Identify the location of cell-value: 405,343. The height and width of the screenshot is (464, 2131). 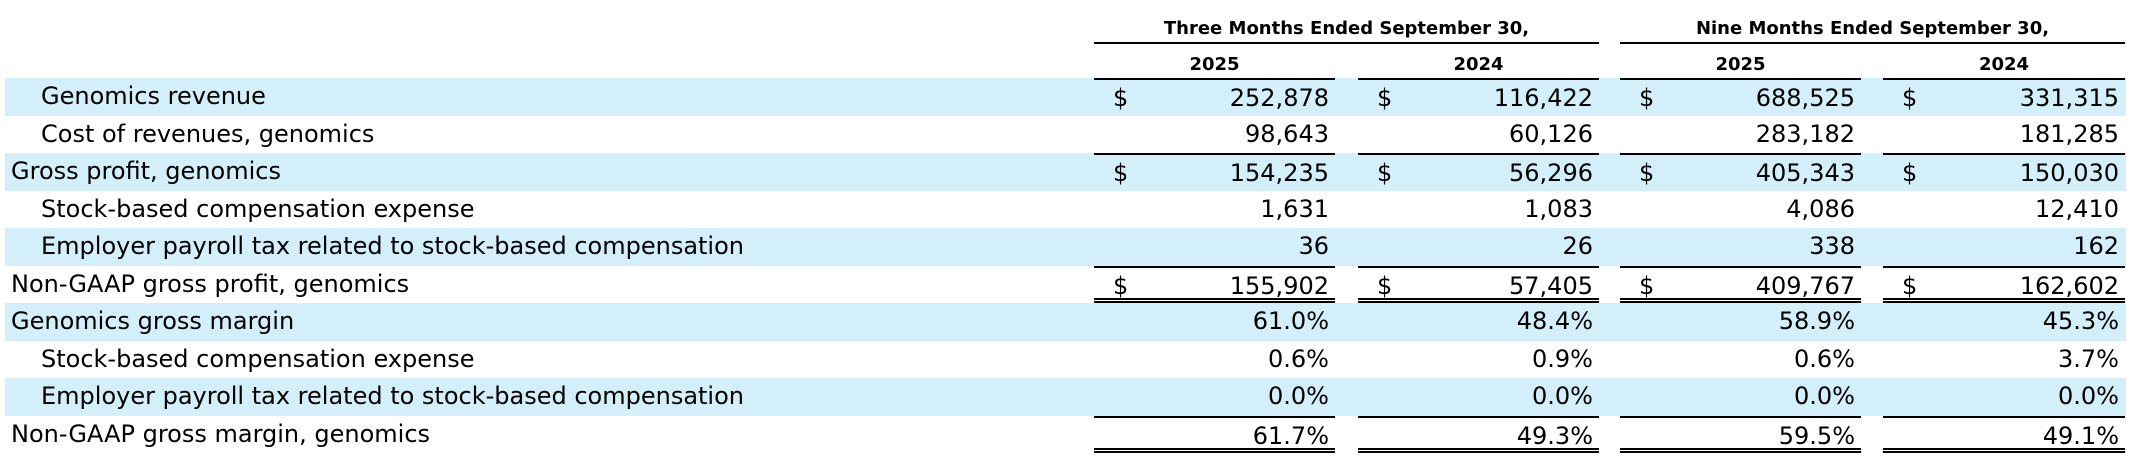
(1805, 173).